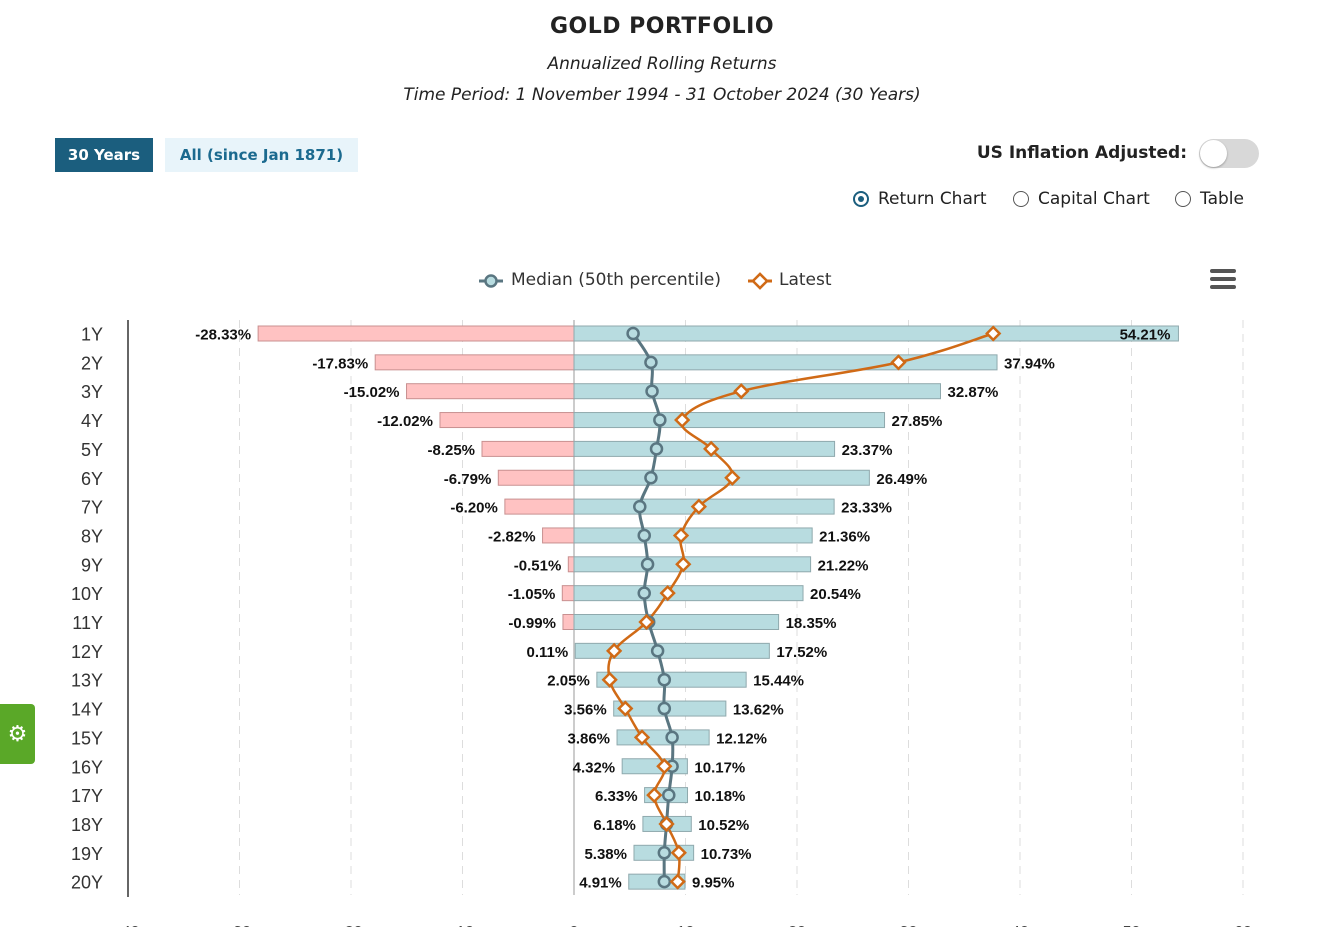 This screenshot has height=927, width=1324. I want to click on max-data-label: 17.52%, so click(801, 652).